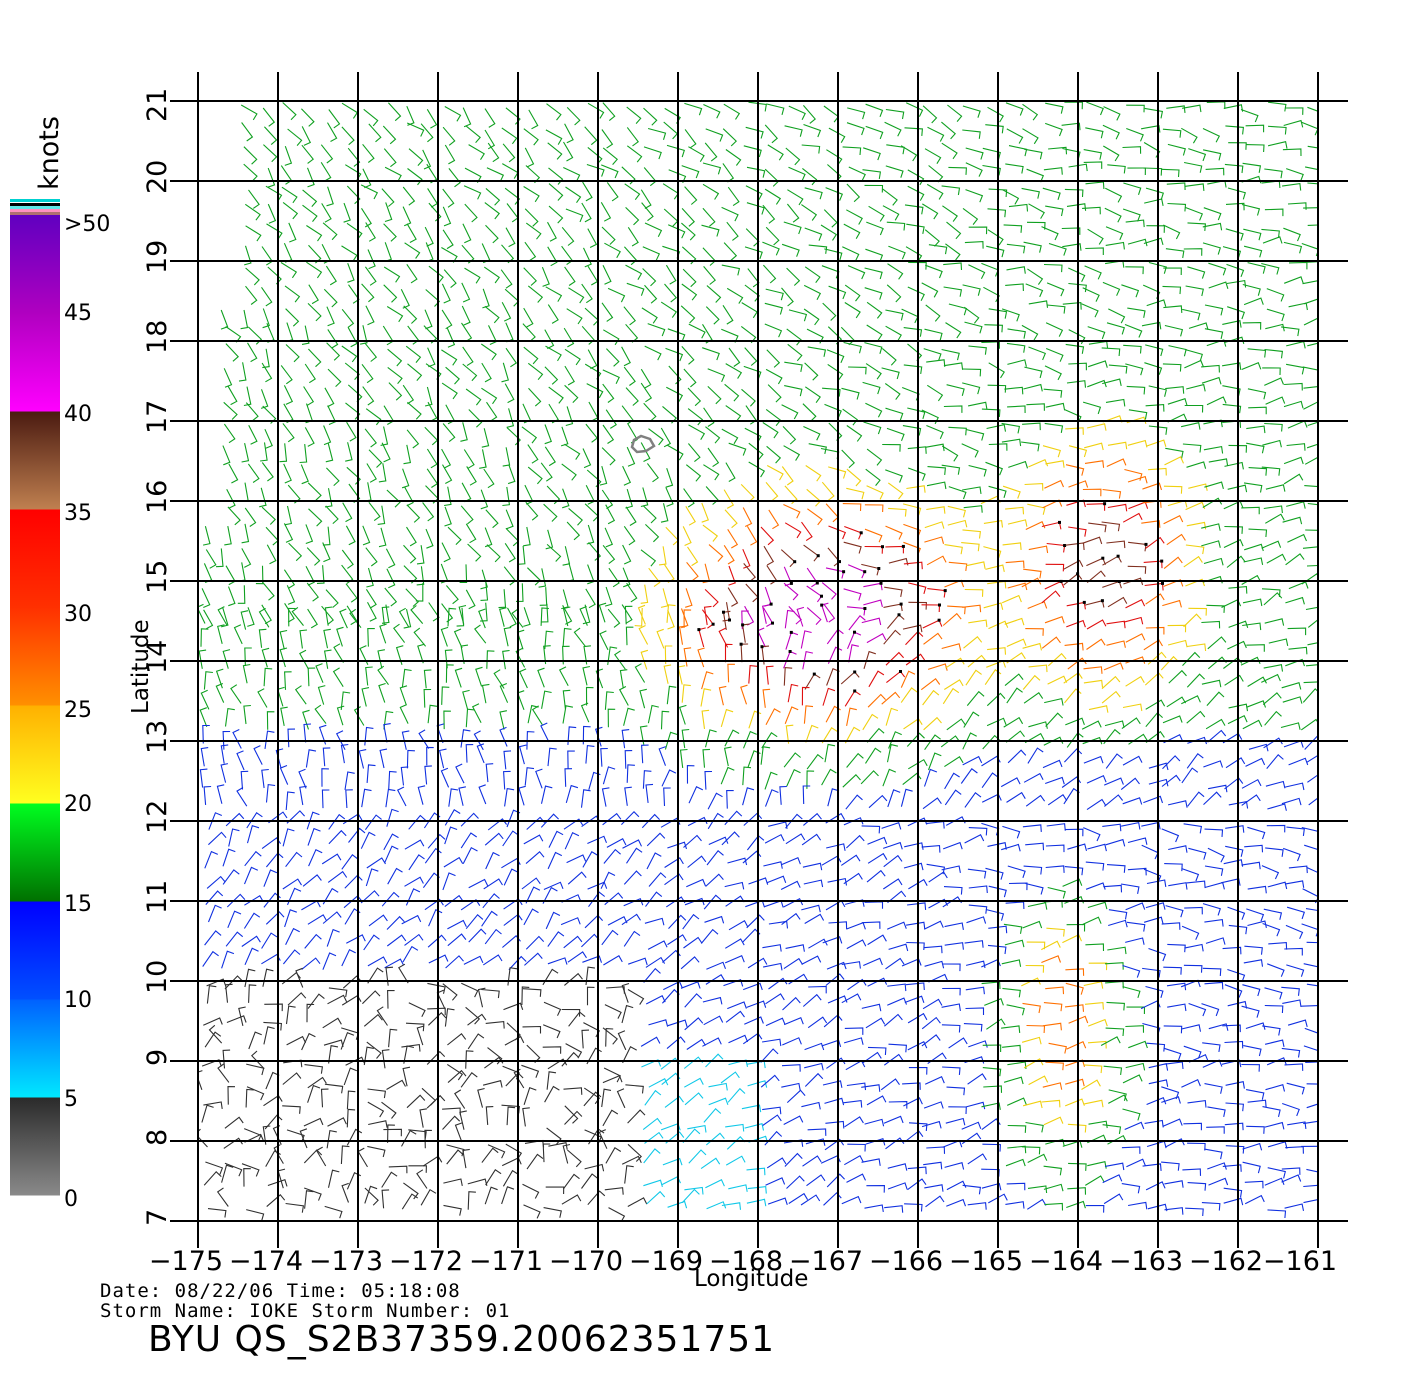 The width and height of the screenshot is (1420, 1400). Describe the element at coordinates (986, 1261) in the screenshot. I see `x-tick-label: −165` at that location.